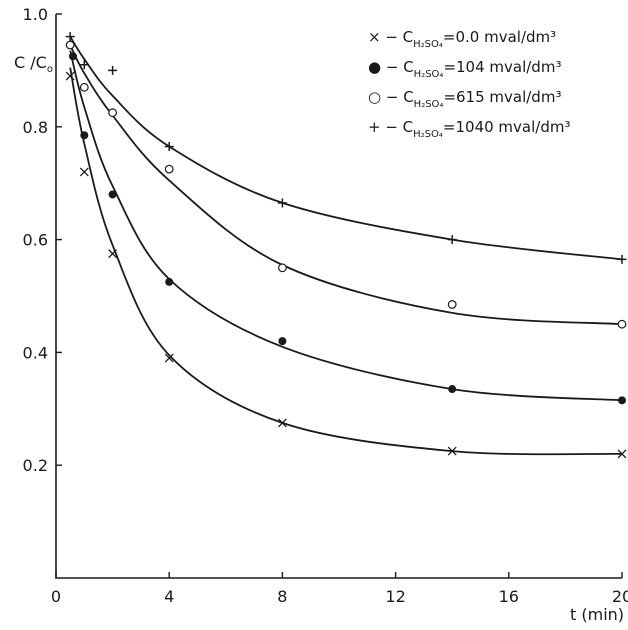 This screenshot has width=628, height=630. Describe the element at coordinates (507, 127) in the screenshot. I see `legend-suffix: =1040 mval/dm³` at that location.